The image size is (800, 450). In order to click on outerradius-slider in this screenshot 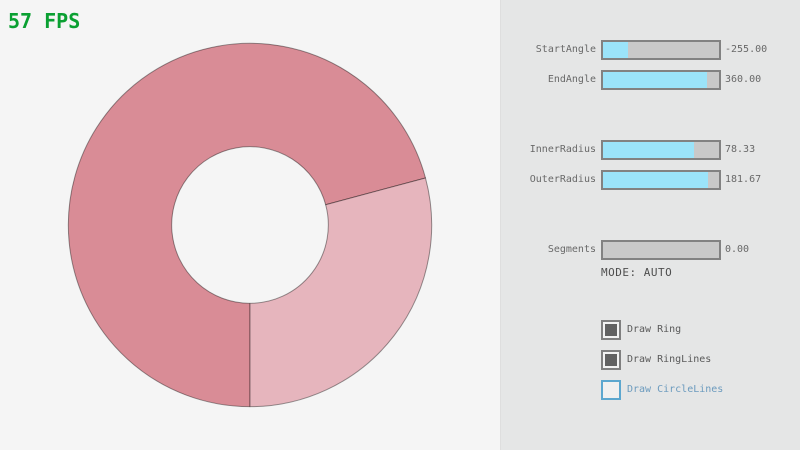, I will do `click(661, 180)`.